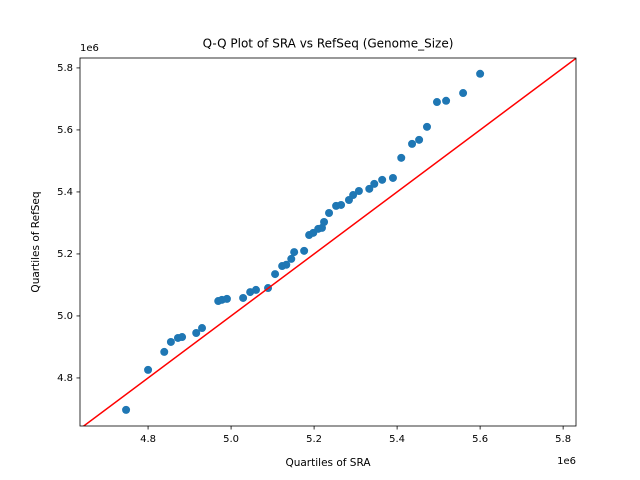  What do you see at coordinates (566, 461) in the screenshot?
I see `x-offset-text: 1e6` at bounding box center [566, 461].